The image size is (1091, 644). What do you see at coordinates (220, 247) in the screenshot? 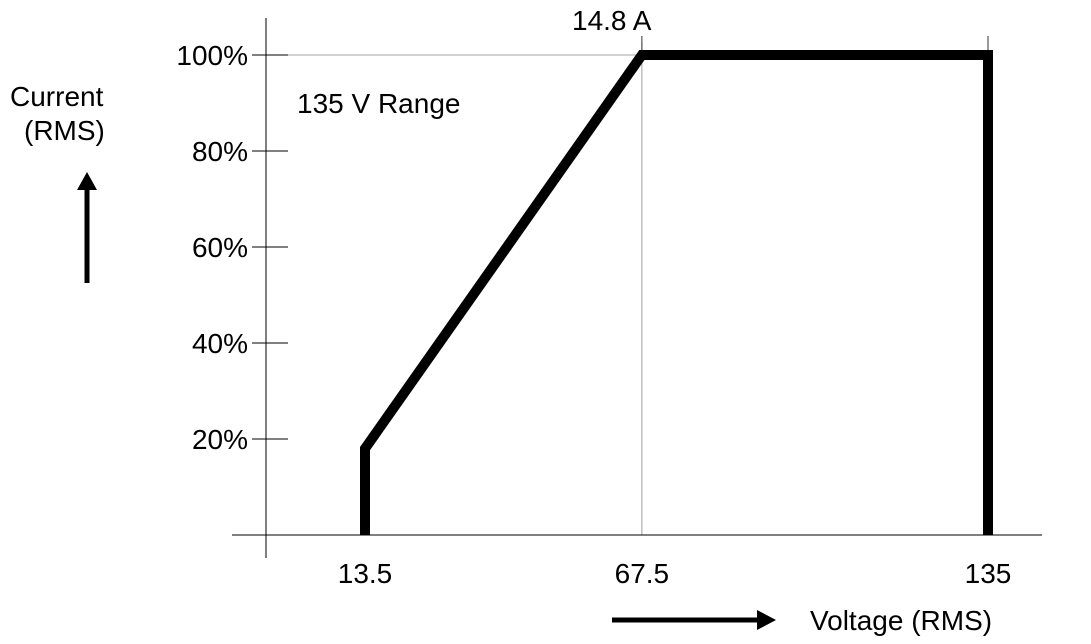
I see `y-tick-label: 60%` at bounding box center [220, 247].